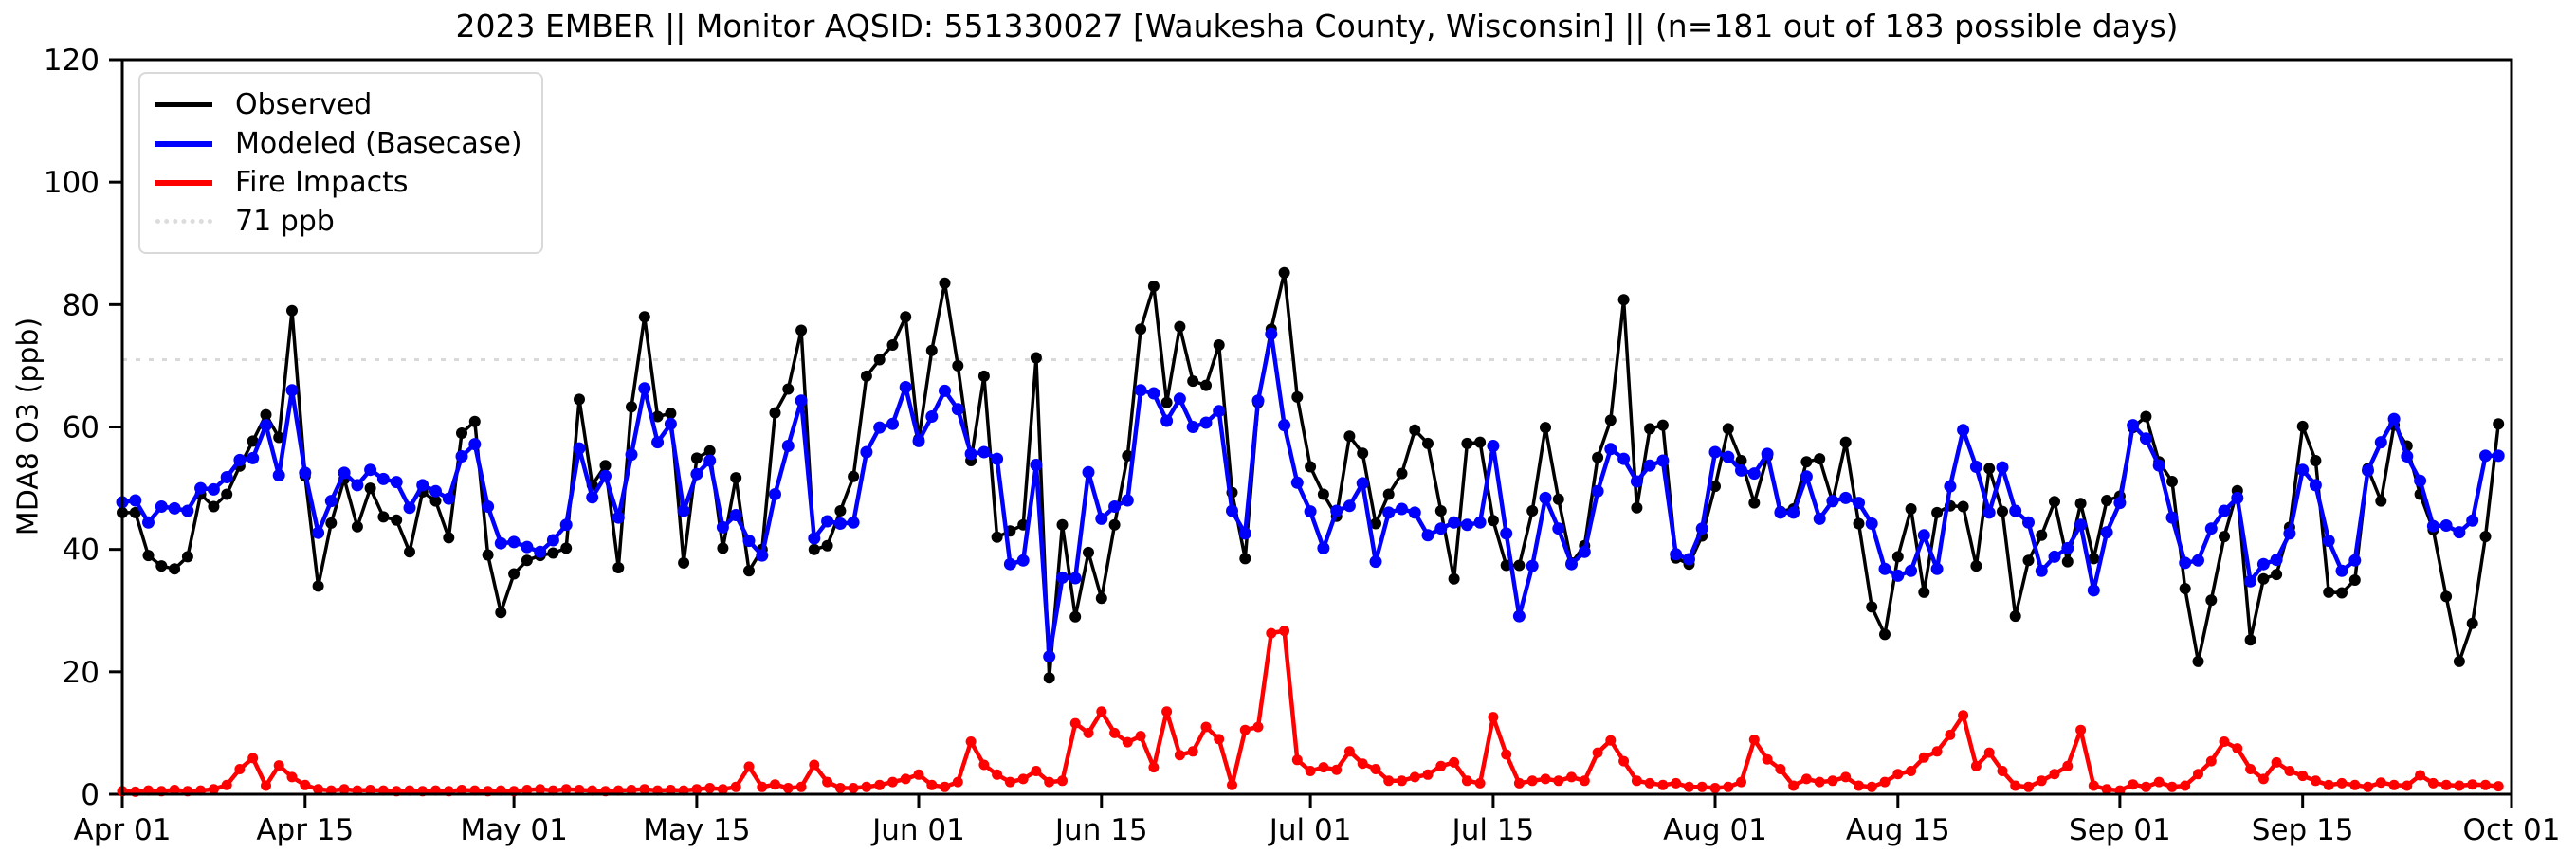 The height and width of the screenshot is (853, 2576). What do you see at coordinates (1100, 830) in the screenshot?
I see `x-tick-label: Jun 15` at bounding box center [1100, 830].